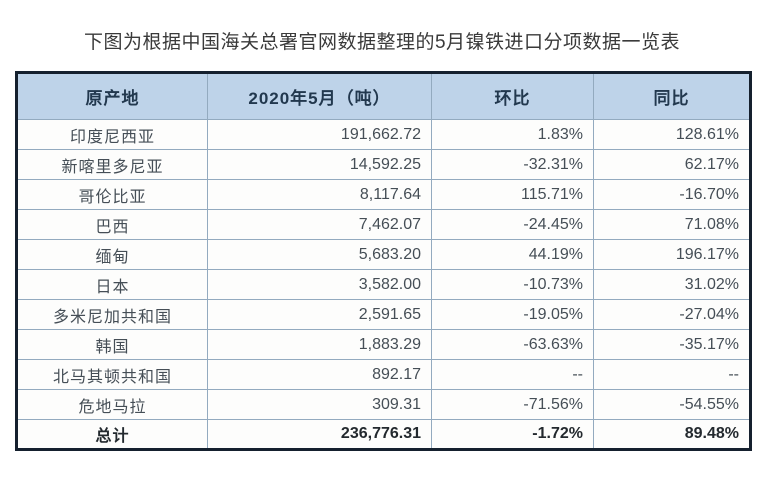  Describe the element at coordinates (319, 314) in the screenshot. I see `volume-cell: 2,591.65` at that location.